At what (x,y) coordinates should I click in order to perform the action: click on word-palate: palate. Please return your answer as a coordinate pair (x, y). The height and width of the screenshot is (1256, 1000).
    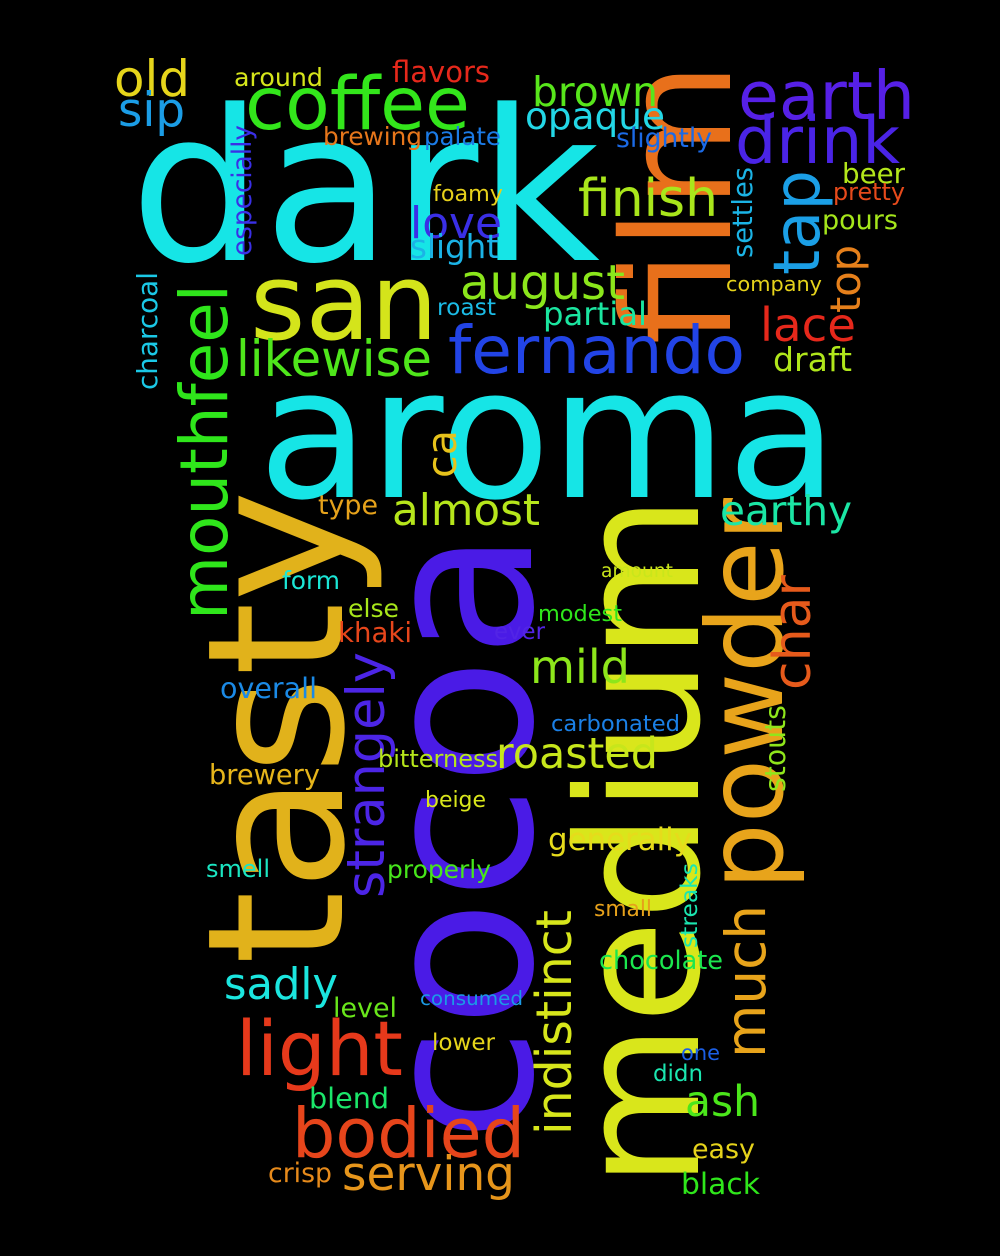
    Looking at the image, I should click on (462, 137).